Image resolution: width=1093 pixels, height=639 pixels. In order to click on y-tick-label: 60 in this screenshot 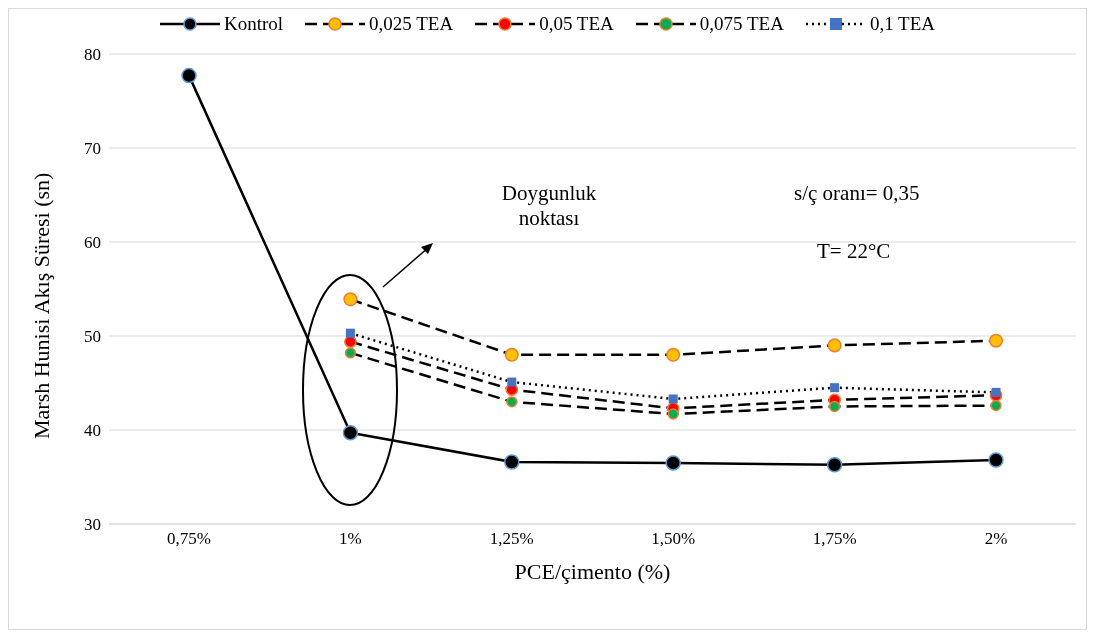, I will do `click(92, 243)`.